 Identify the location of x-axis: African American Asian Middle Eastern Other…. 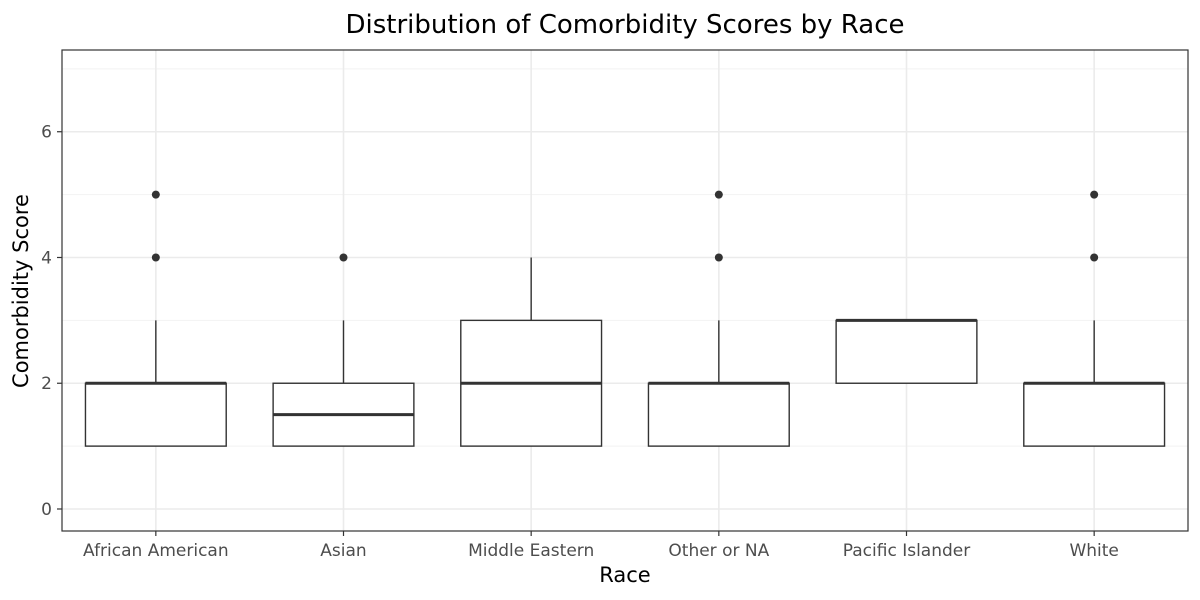
(601, 546).